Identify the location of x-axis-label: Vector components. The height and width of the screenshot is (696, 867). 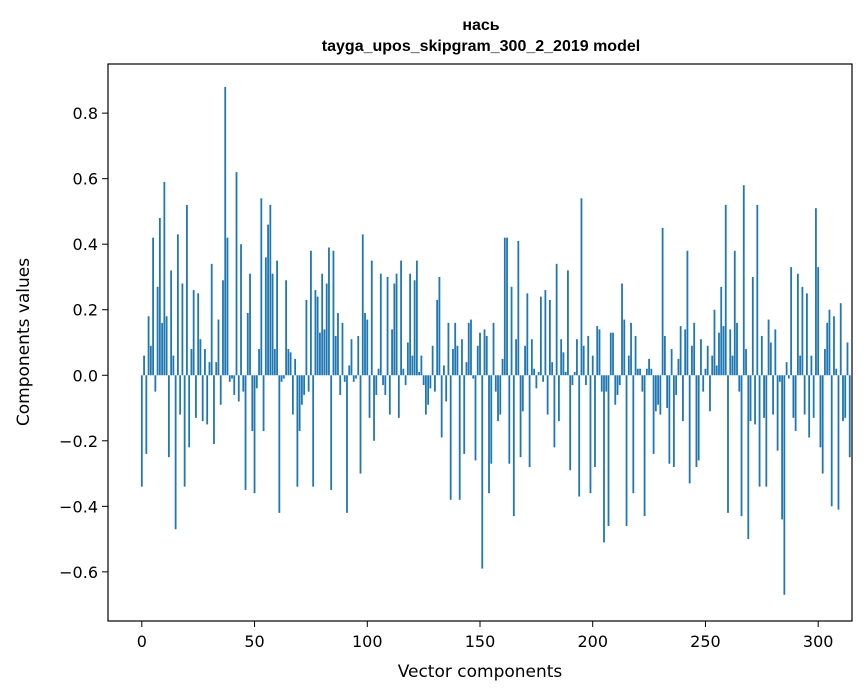
(480, 672).